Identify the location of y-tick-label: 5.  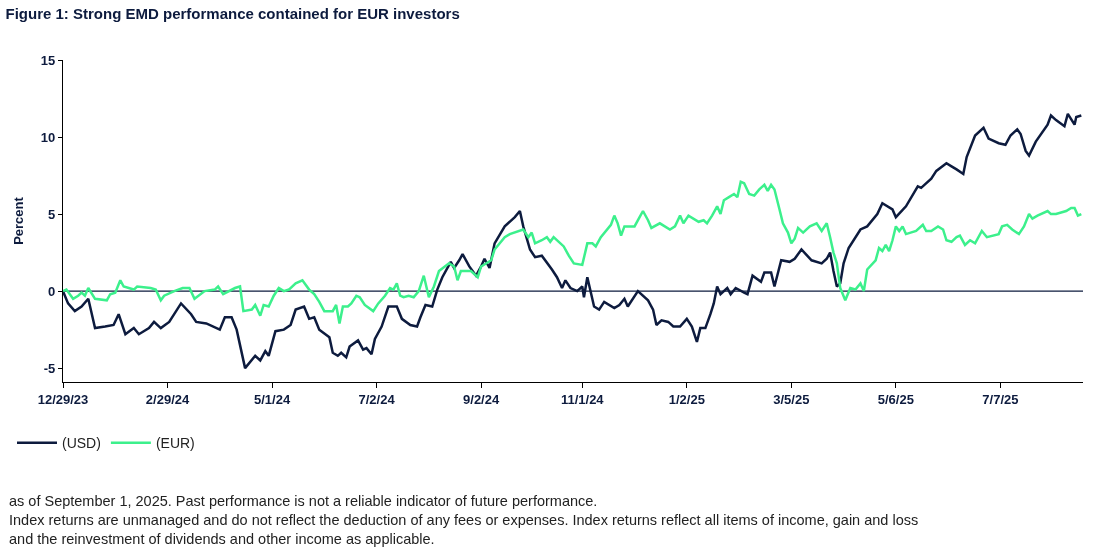
(52, 214).